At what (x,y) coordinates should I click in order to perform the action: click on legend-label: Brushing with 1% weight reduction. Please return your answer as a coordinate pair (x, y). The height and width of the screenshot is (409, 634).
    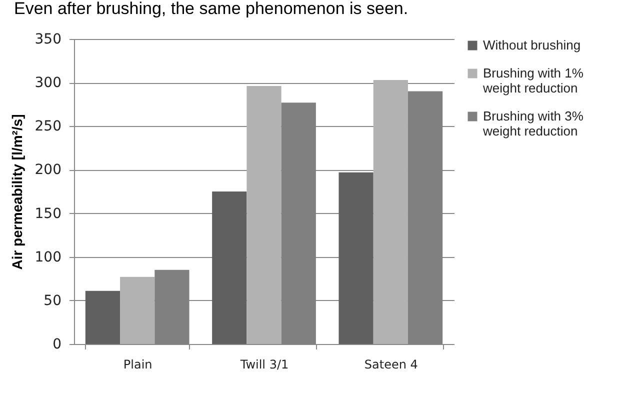
    Looking at the image, I should click on (533, 81).